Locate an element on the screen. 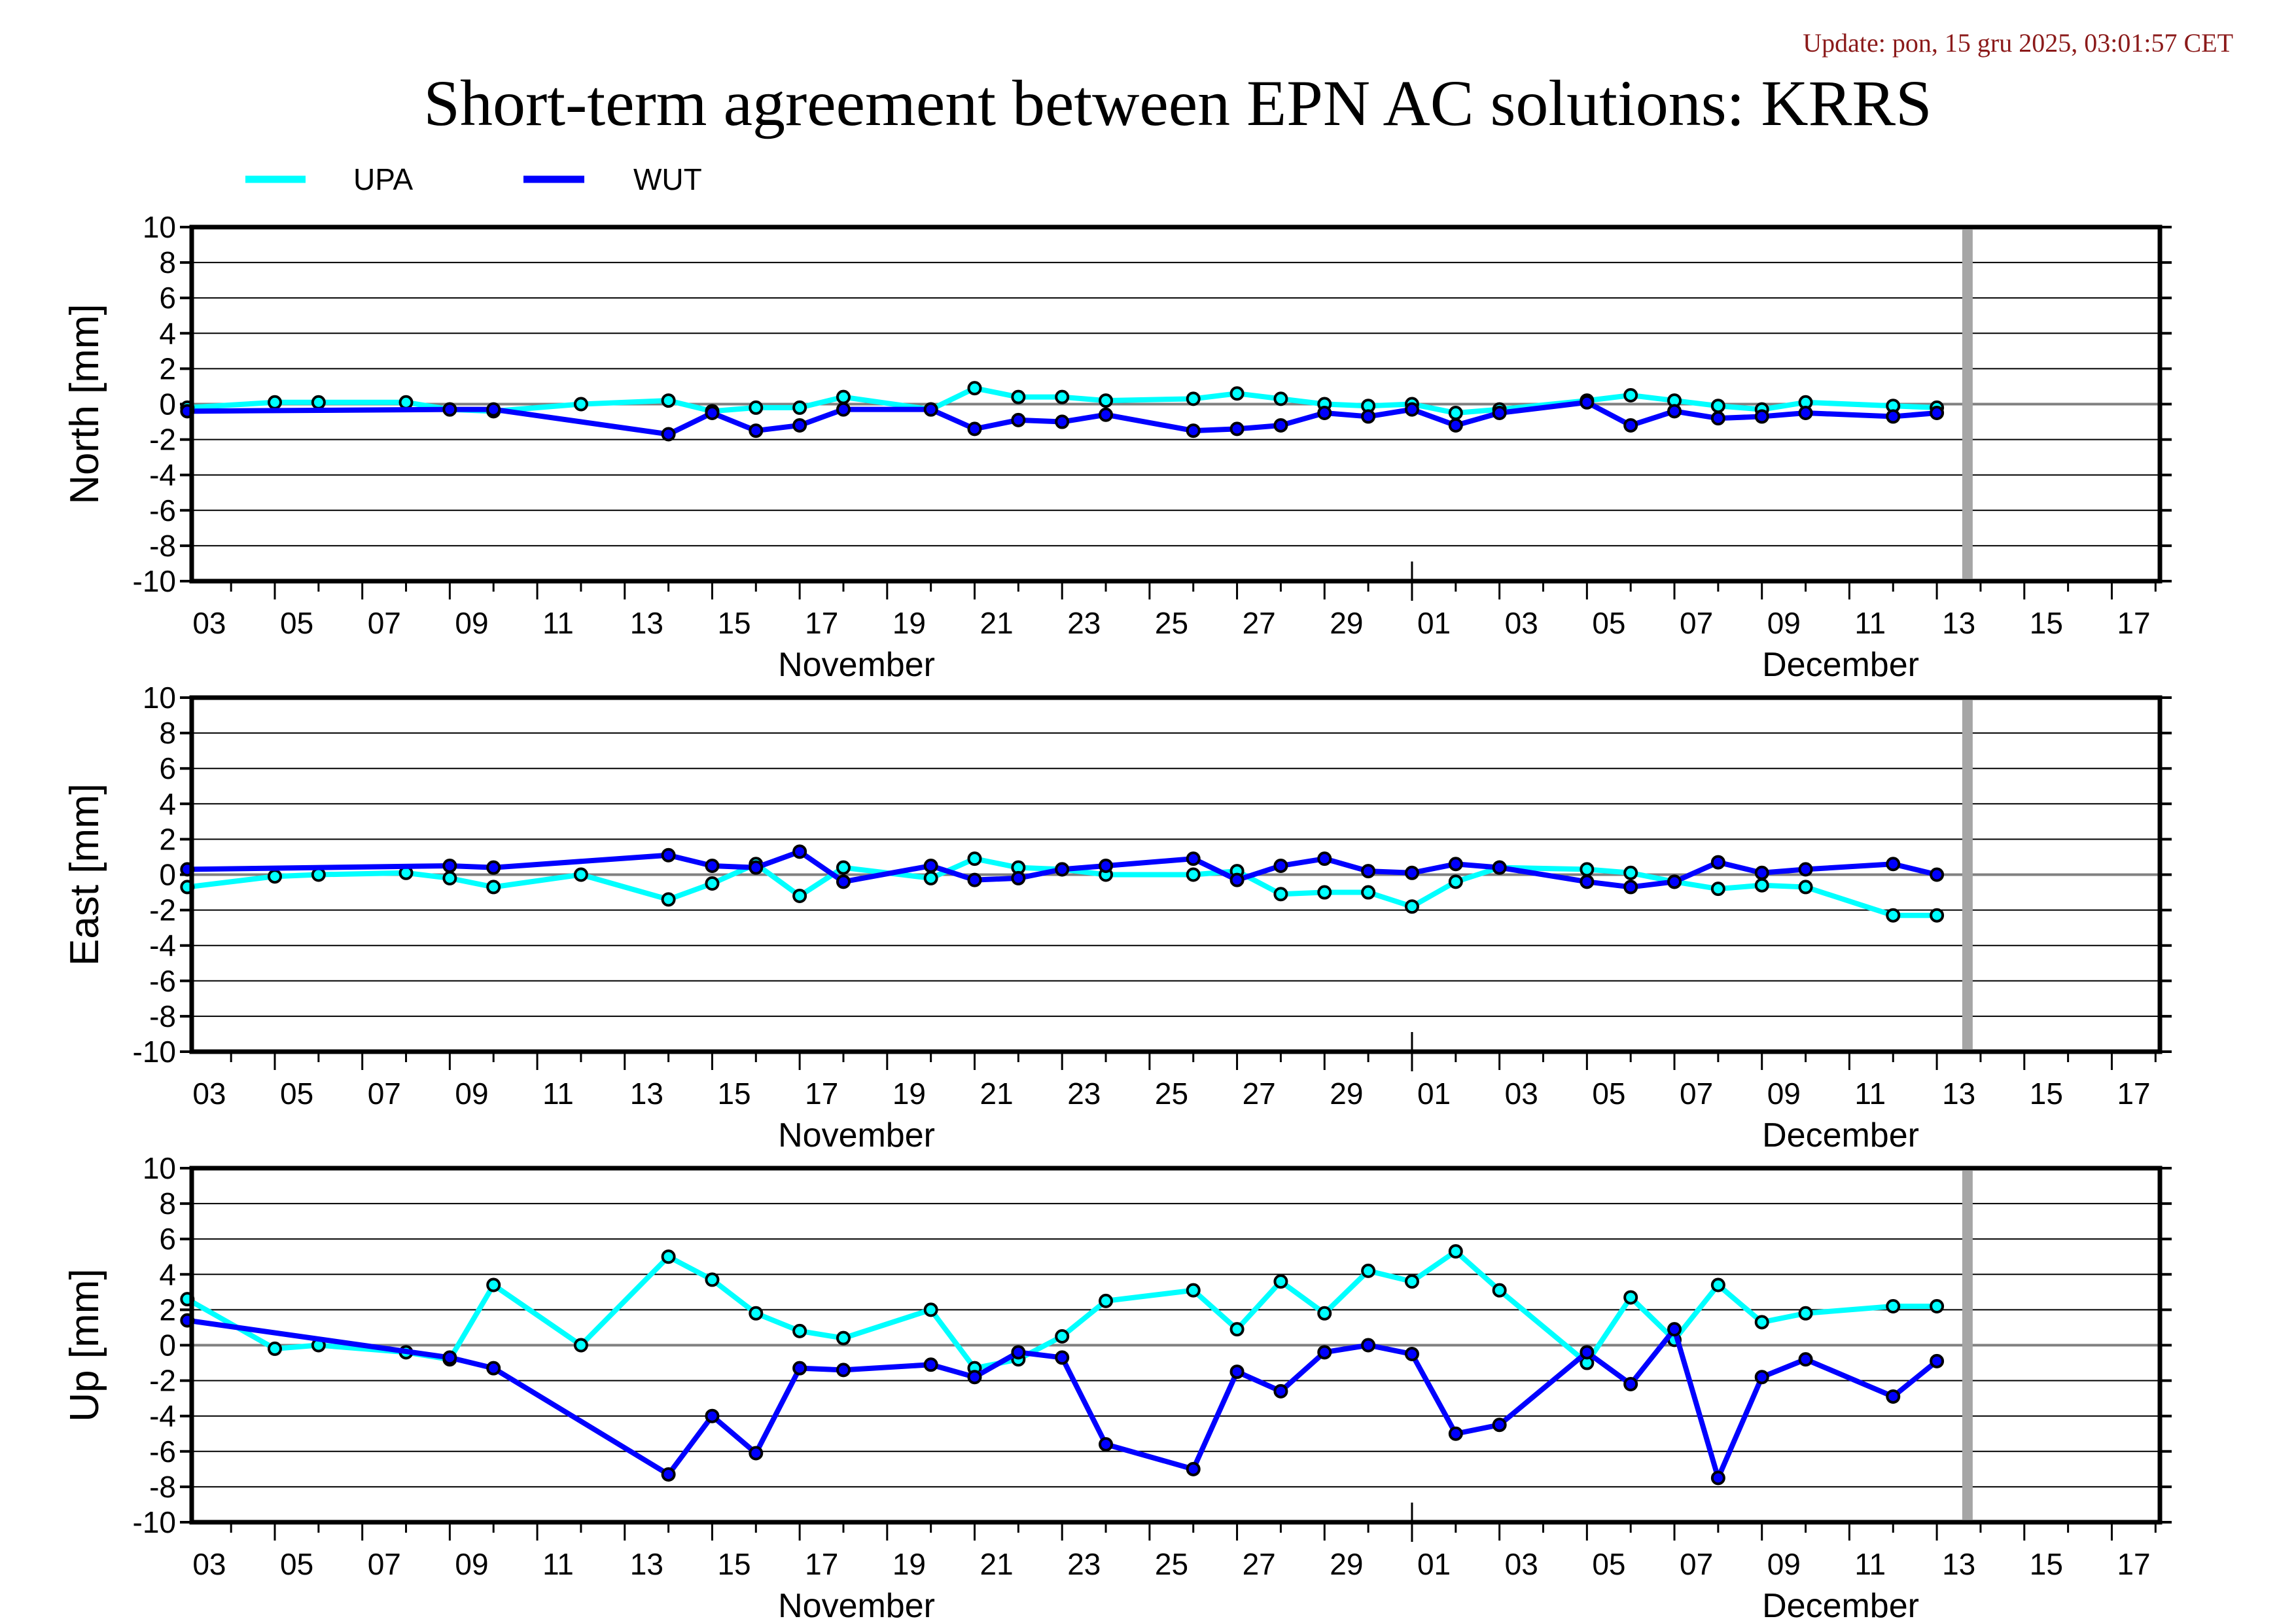  y-tick-label: 6 is located at coordinates (167, 768).